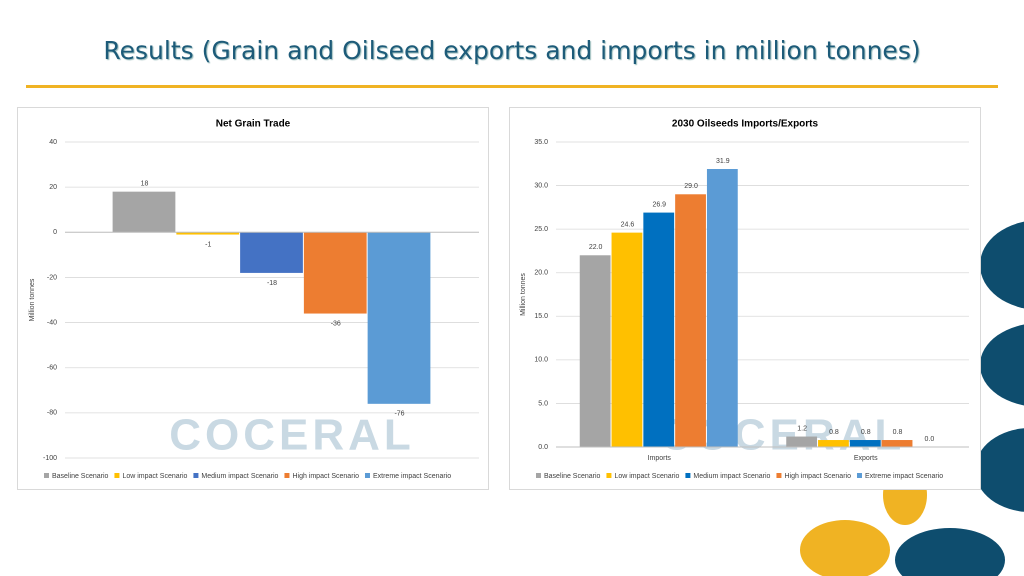  What do you see at coordinates (802, 428) in the screenshot?
I see `data-label: 1.2` at bounding box center [802, 428].